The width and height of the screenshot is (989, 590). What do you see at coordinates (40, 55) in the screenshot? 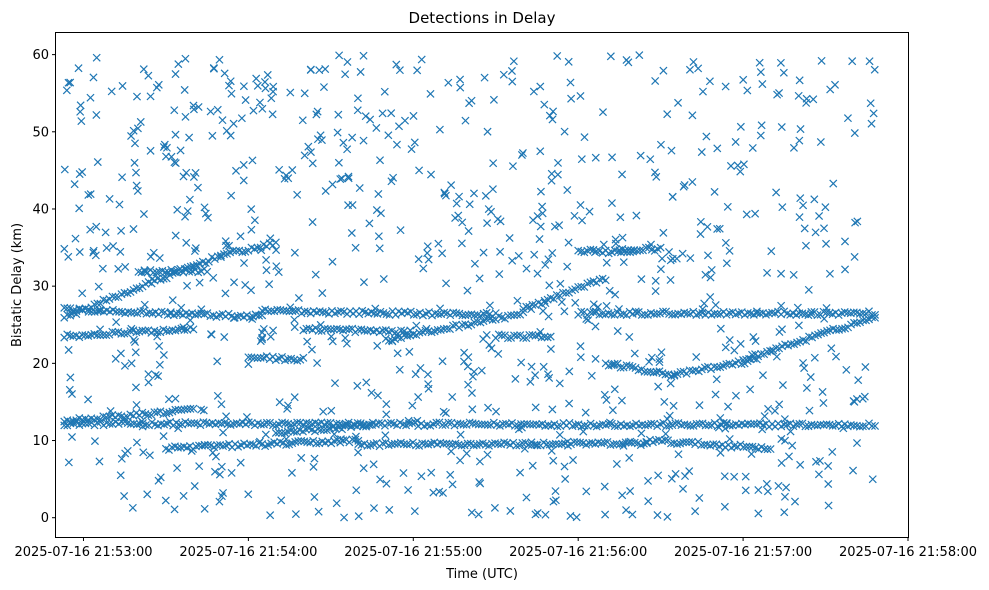
I see `y-tick-label: 60` at bounding box center [40, 55].